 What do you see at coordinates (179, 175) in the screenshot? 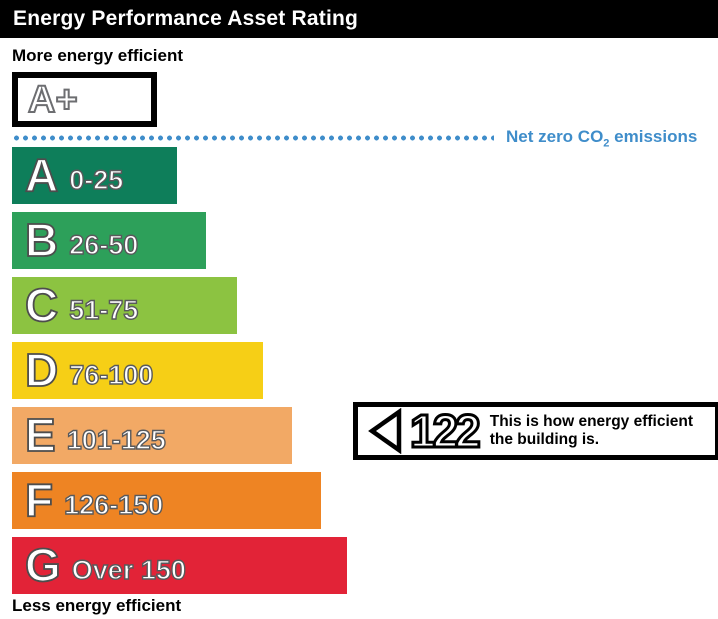
I see `band-row: A 0-25` at bounding box center [179, 175].